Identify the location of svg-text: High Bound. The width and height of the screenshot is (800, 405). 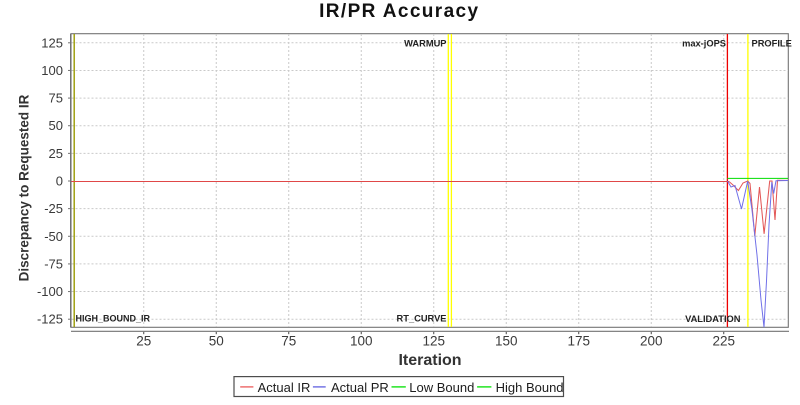
(530, 387).